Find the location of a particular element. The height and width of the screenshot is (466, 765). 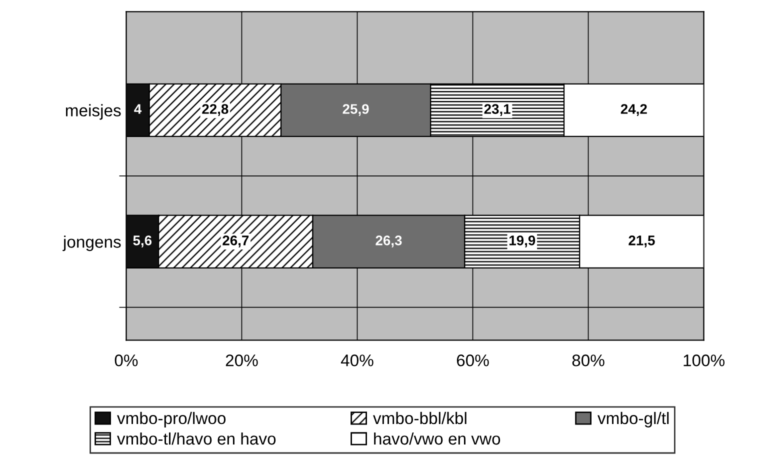

data-label: 25,9 is located at coordinates (355, 110).